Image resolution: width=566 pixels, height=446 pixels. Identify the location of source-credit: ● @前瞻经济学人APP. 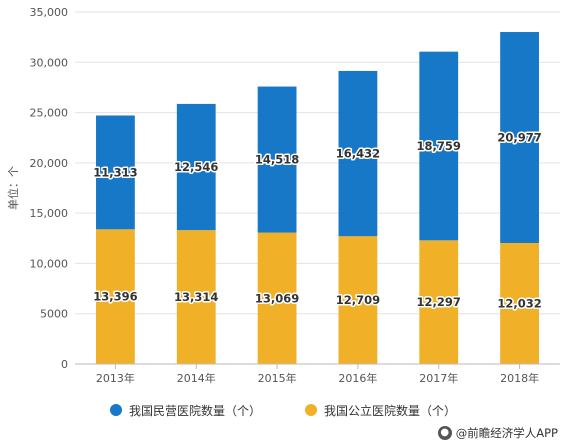
(497, 433).